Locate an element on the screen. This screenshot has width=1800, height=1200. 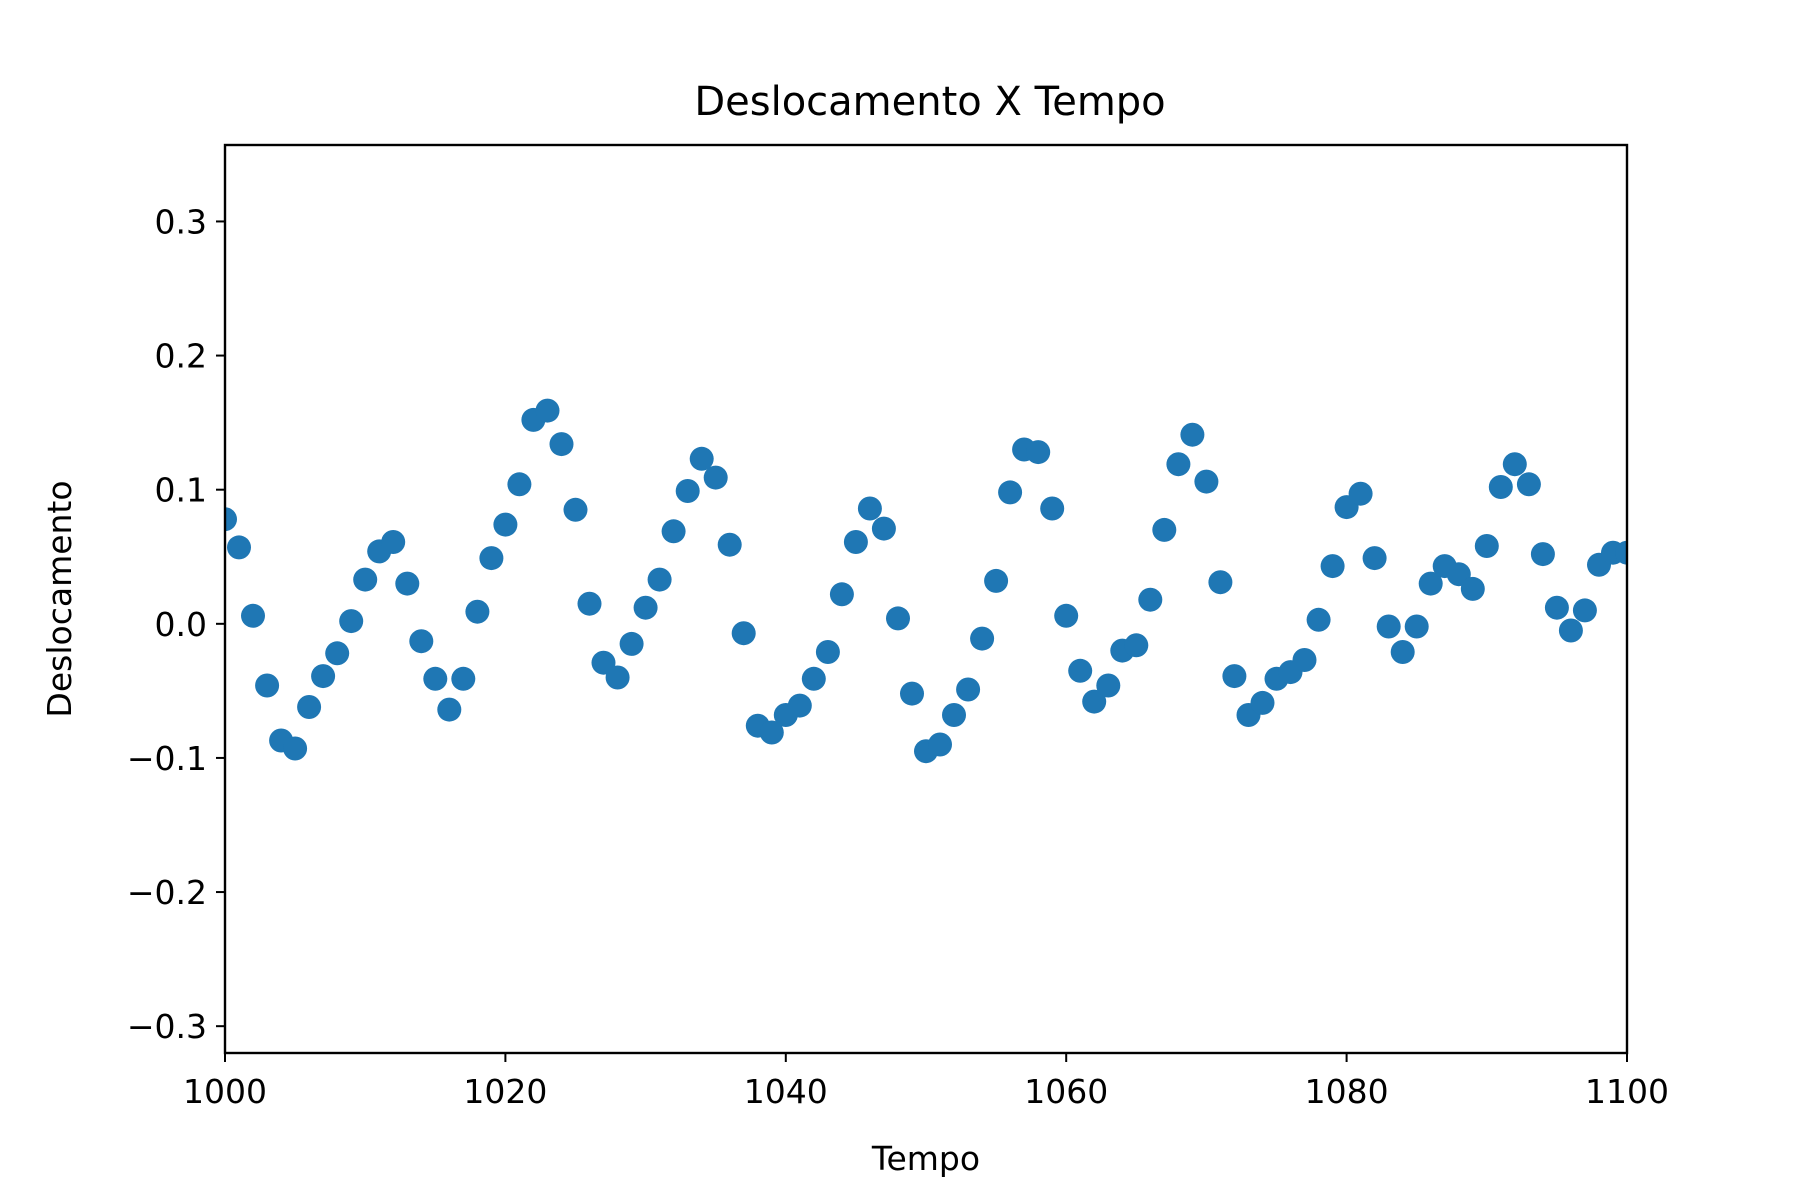
y-tick-label: 0.1 is located at coordinates (181, 490).